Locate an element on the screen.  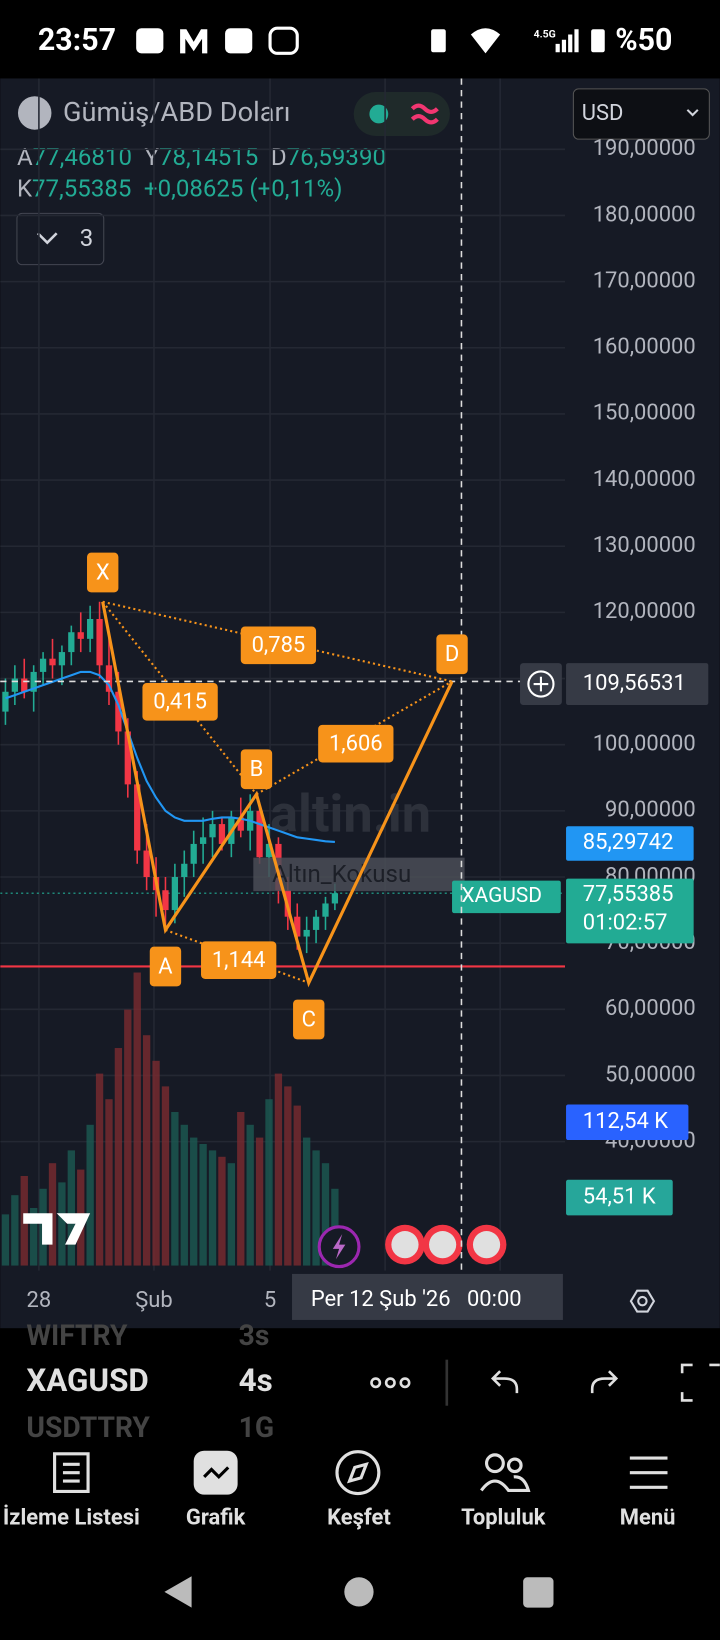
author: Altın_Kokusu is located at coordinates (341, 874).